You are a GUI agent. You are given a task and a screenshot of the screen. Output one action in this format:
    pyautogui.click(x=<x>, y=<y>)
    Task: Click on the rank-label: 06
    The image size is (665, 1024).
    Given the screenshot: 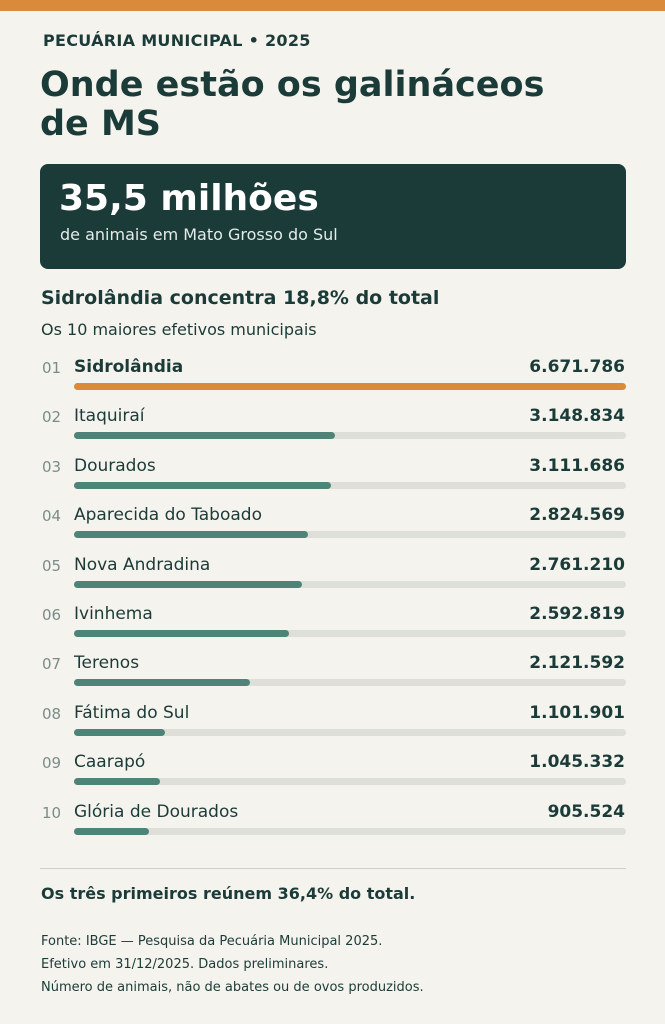 What is the action you would take?
    pyautogui.click(x=52, y=615)
    